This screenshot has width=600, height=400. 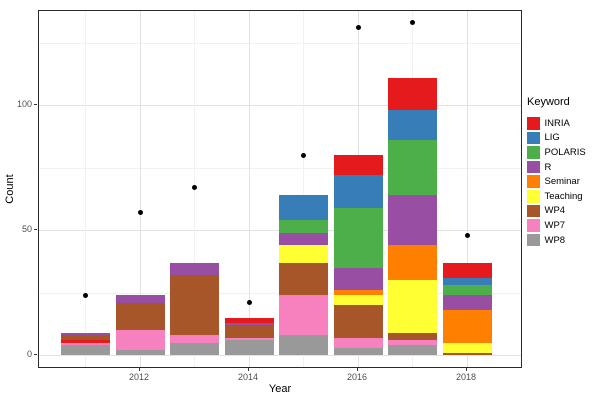 I want to click on bar-2016-segment-INRIA, so click(x=358, y=165).